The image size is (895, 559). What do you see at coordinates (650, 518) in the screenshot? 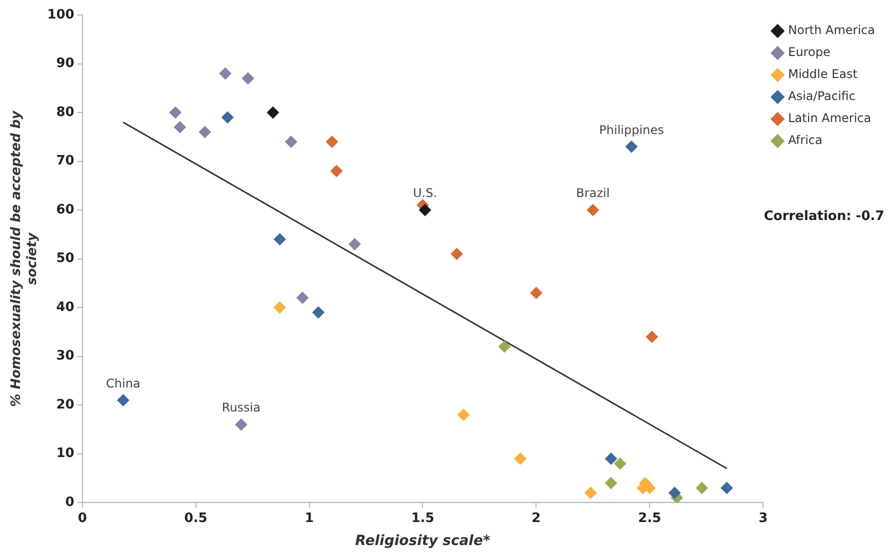
I see `x-tick-label: 2.5` at bounding box center [650, 518].